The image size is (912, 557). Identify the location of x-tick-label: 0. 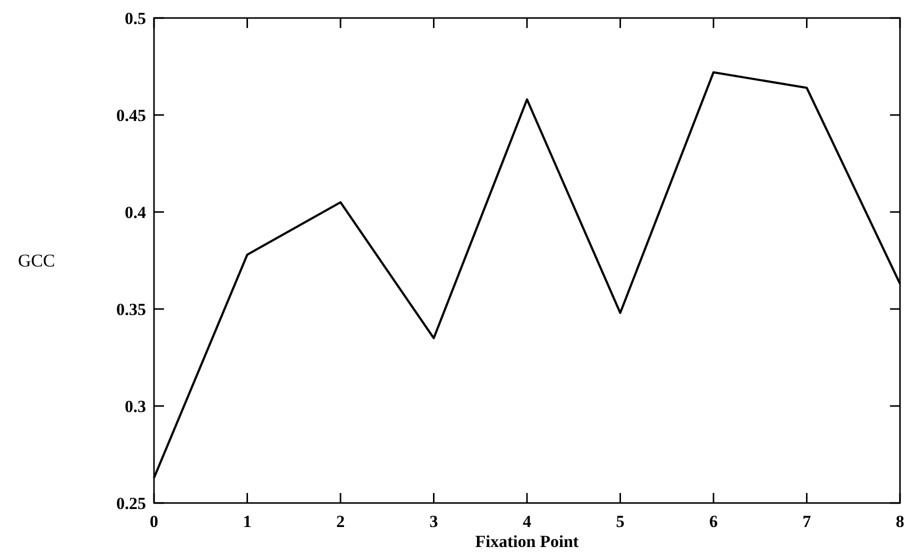
(154, 521).